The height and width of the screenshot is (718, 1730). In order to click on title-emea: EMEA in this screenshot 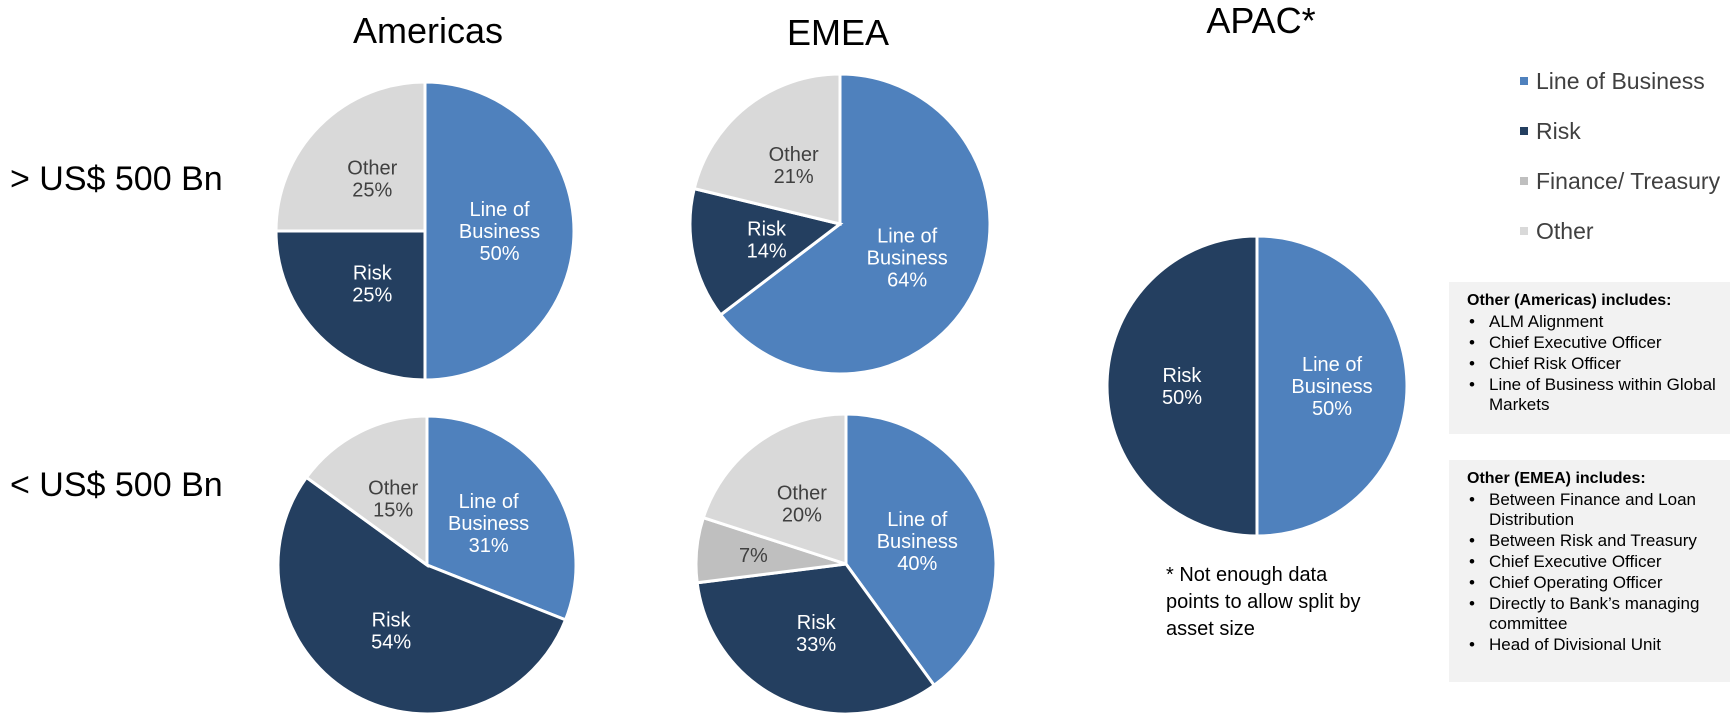, I will do `click(838, 32)`.